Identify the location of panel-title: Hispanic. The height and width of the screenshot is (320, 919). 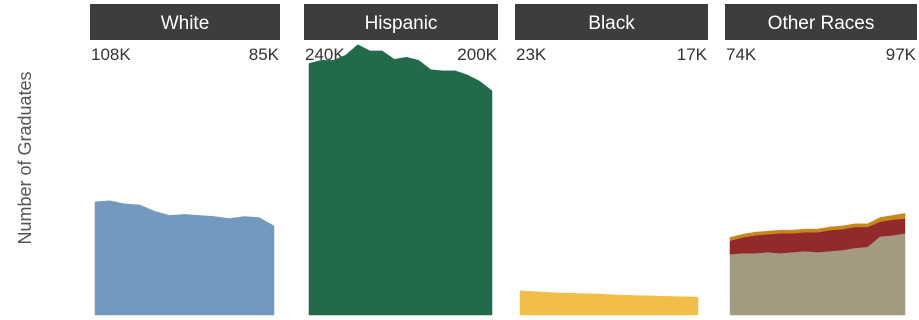
(401, 23).